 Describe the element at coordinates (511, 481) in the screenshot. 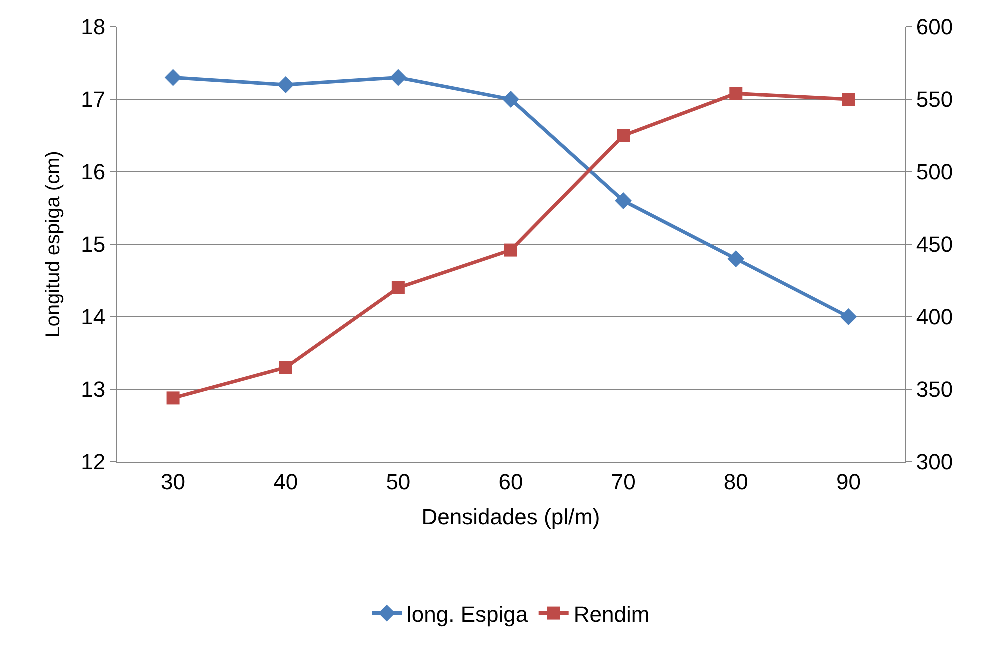

I see `x-tick-label: 60` at that location.